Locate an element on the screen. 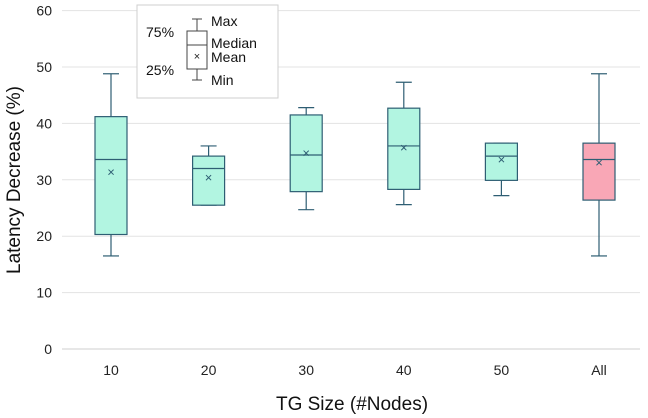 The height and width of the screenshot is (418, 648). y-tick-label: 40 is located at coordinates (44, 123).